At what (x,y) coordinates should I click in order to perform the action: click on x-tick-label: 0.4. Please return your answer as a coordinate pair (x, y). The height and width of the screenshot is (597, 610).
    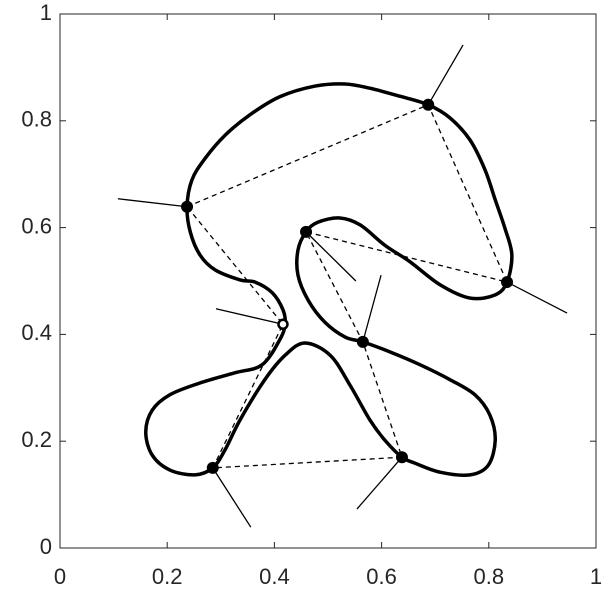
    Looking at the image, I should click on (274, 576).